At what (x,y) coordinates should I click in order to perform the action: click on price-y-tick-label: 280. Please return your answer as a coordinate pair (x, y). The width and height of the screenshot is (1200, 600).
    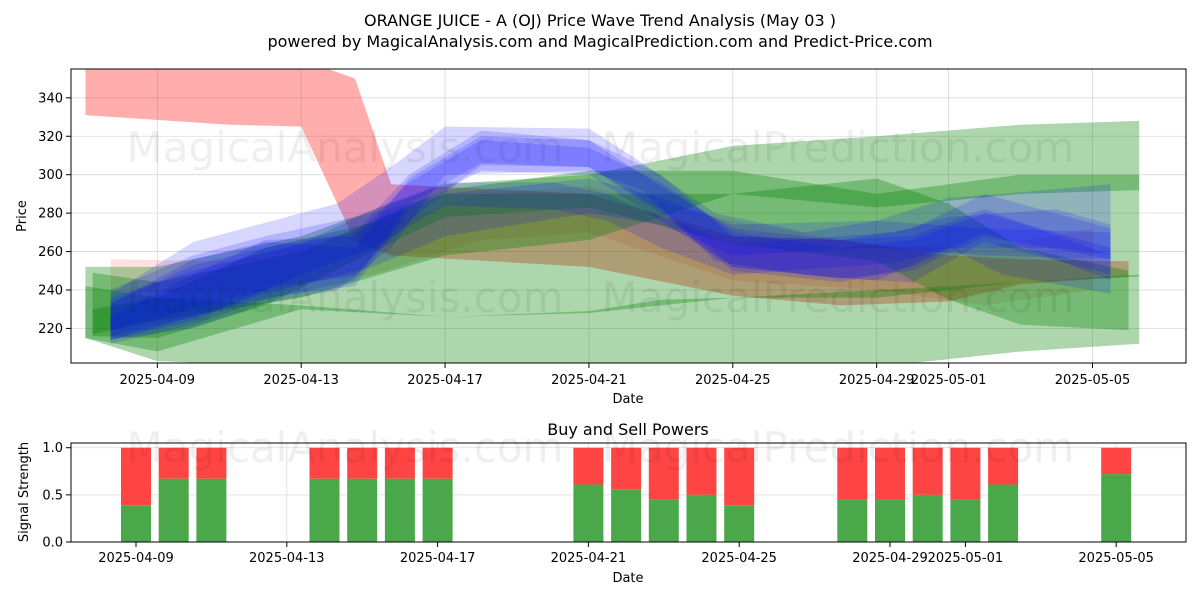
    Looking at the image, I should click on (50, 214).